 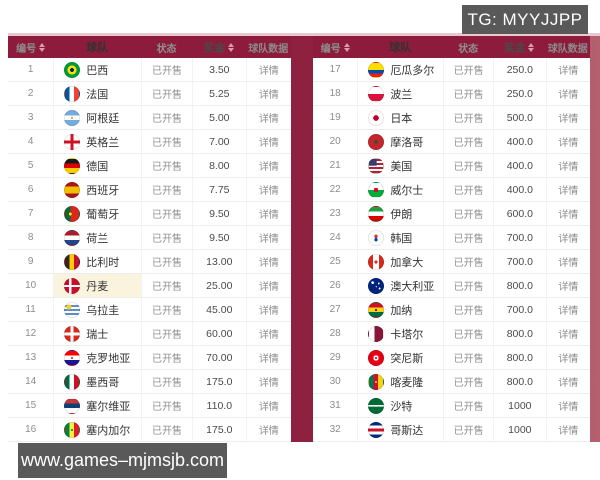 I want to click on team-cell: 乌拉圭, so click(x=97, y=309).